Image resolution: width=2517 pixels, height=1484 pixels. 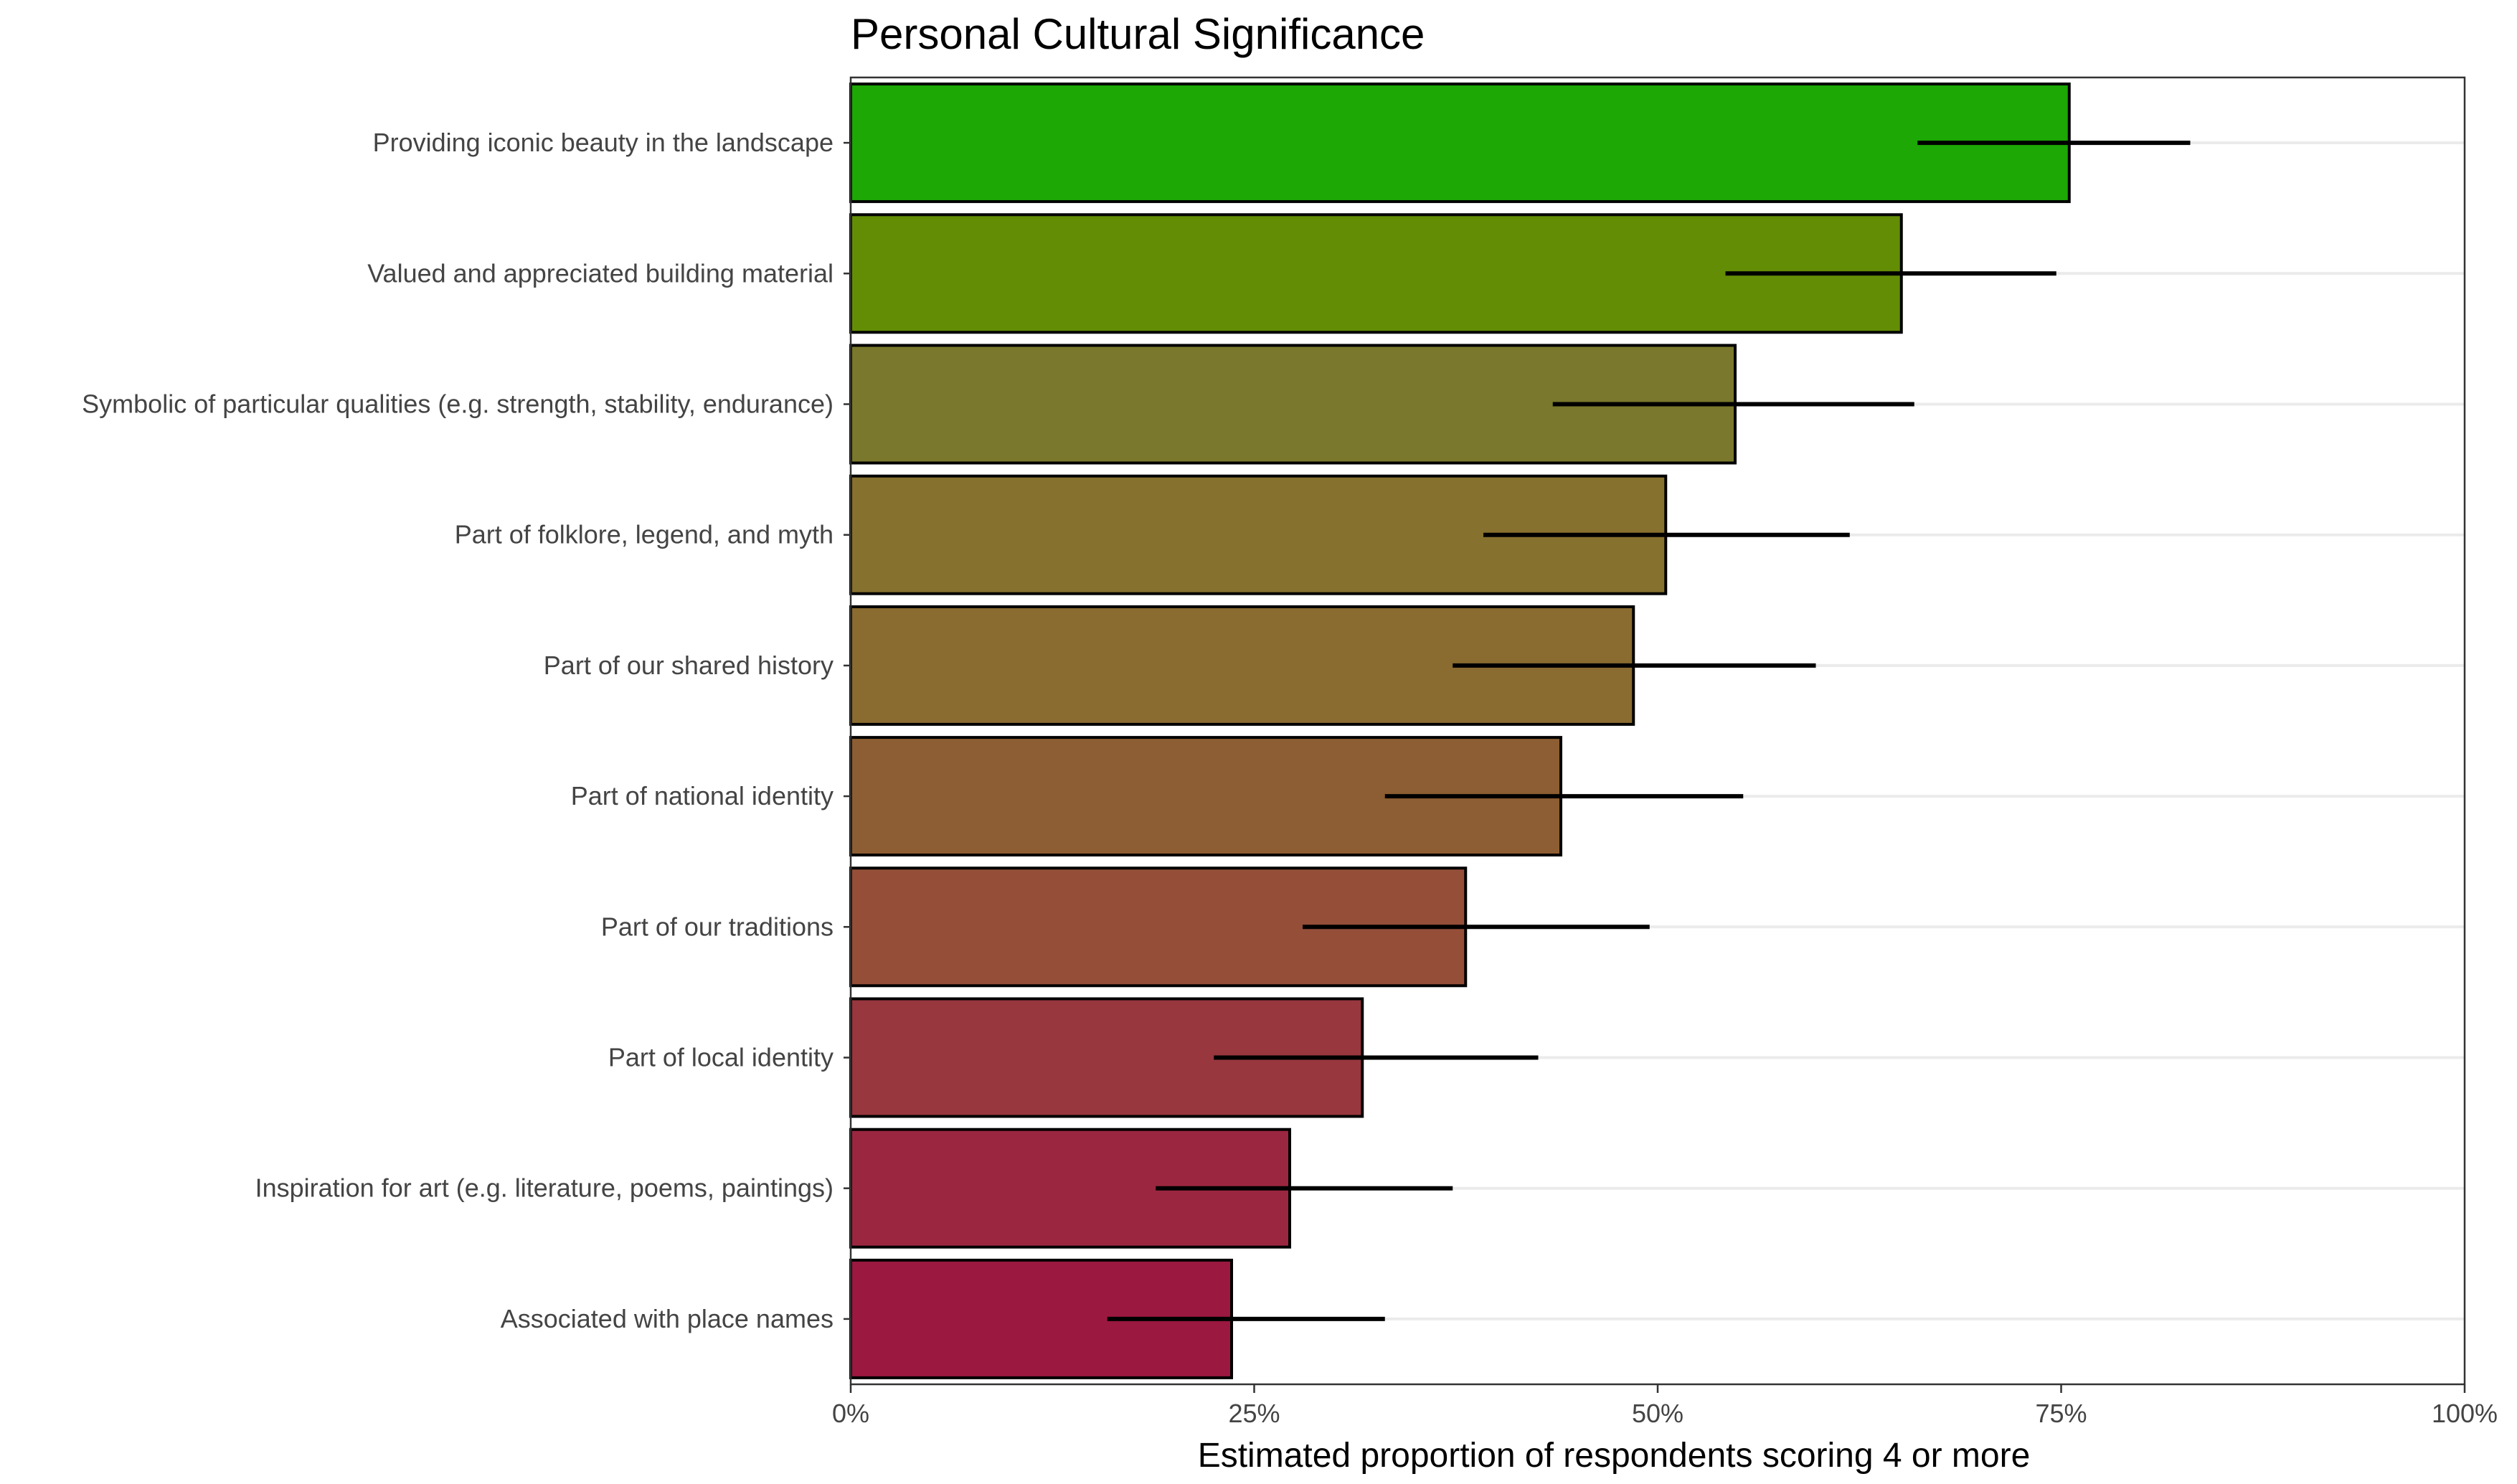 What do you see at coordinates (667, 1318) in the screenshot?
I see `y-label-10: Associated with place names` at bounding box center [667, 1318].